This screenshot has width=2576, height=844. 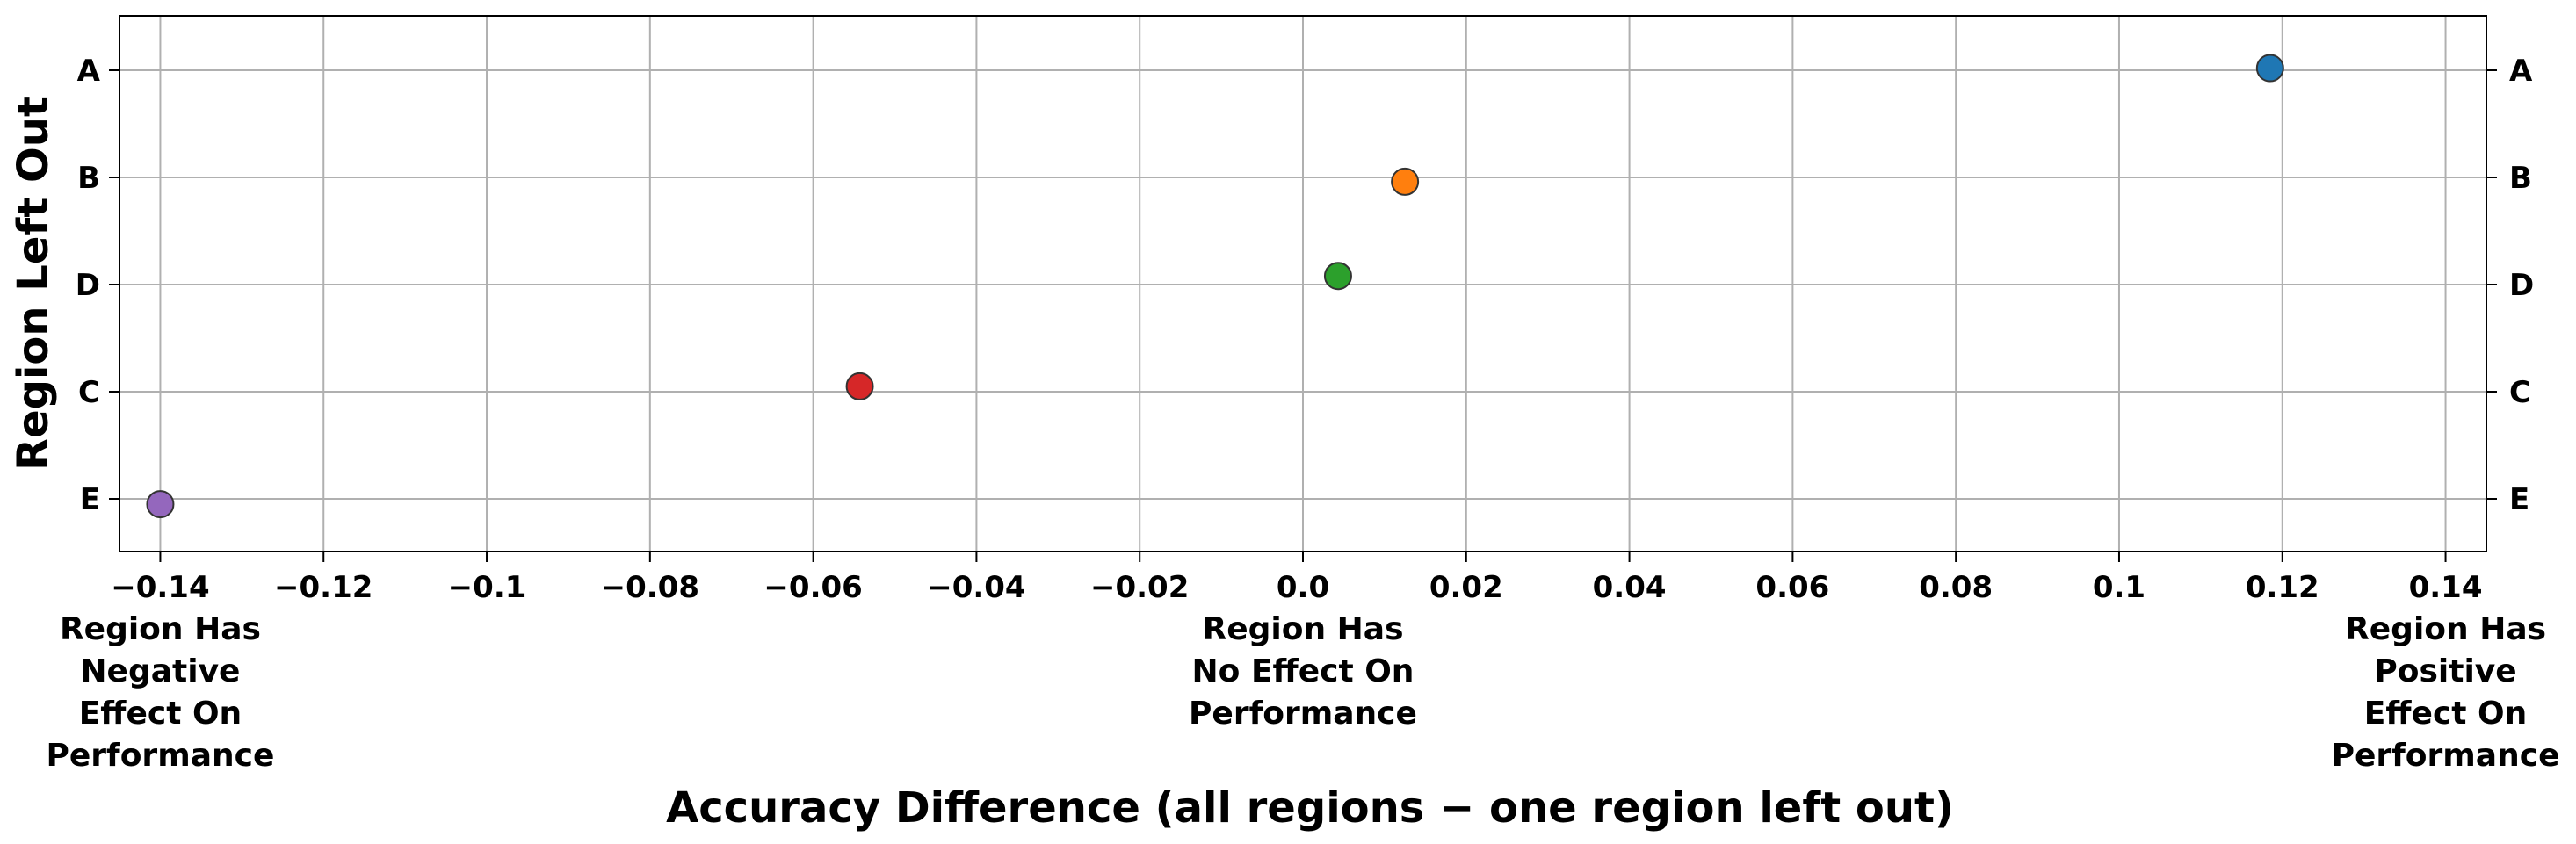 I want to click on y-axis-title: Region Left Out, so click(x=33, y=284).